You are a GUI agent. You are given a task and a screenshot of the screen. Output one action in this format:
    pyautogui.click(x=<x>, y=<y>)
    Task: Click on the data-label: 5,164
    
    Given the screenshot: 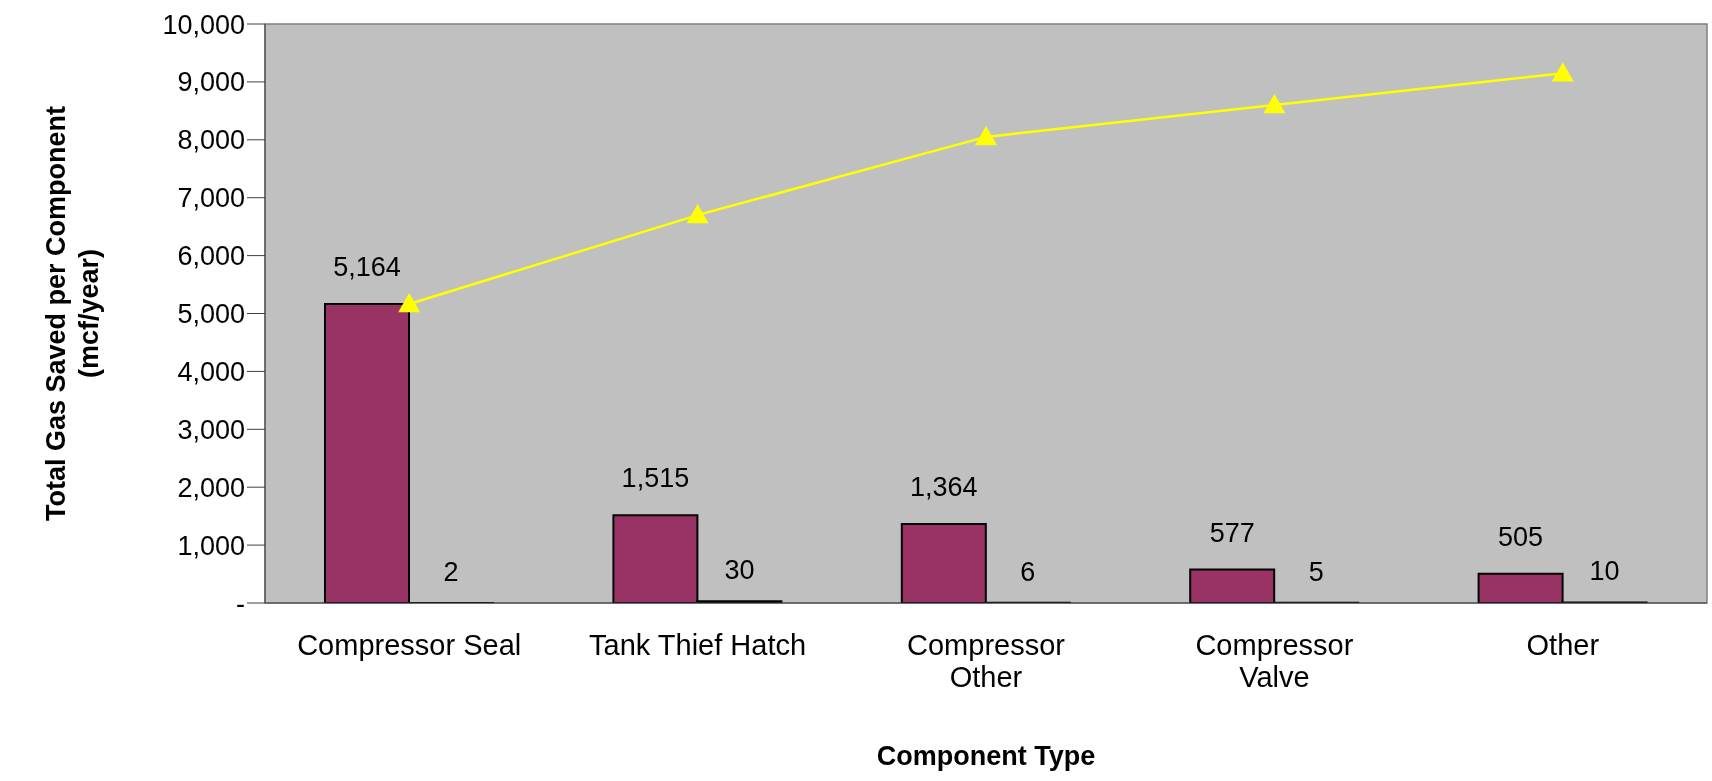 What is the action you would take?
    pyautogui.click(x=367, y=267)
    